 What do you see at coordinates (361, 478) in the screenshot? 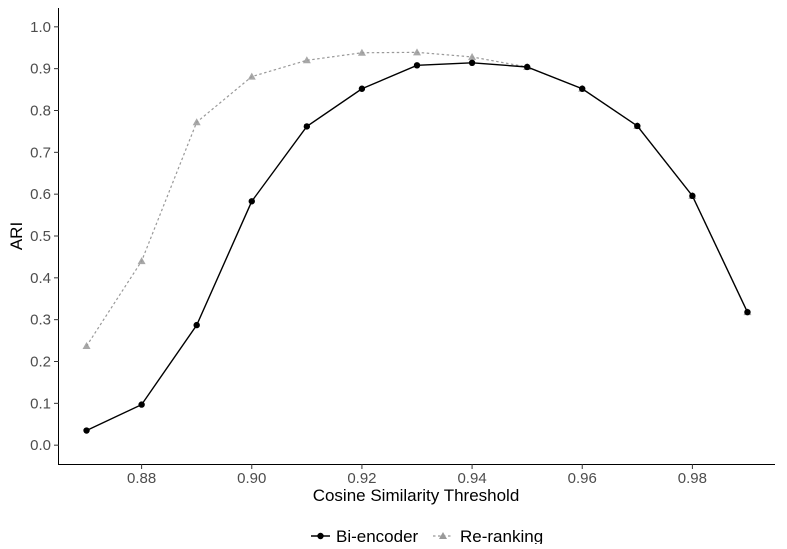
I see `x-tick-label: 0.92` at bounding box center [361, 478].